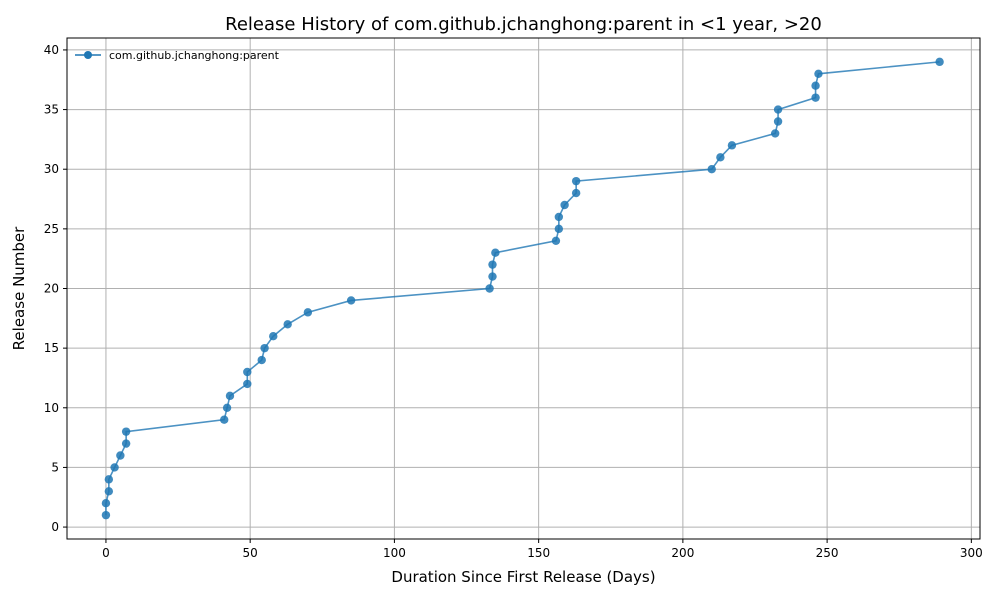 The image size is (1000, 600). I want to click on y-tick-label: 35, so click(51, 110).